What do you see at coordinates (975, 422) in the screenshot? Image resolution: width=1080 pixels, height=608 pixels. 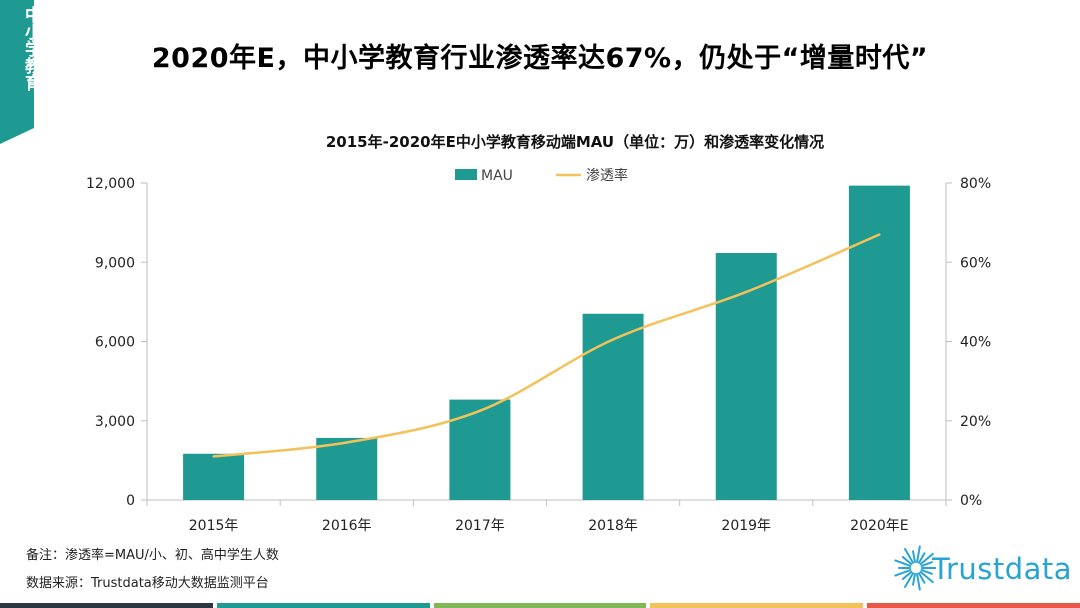 I see `right-tick-label: 20%` at bounding box center [975, 422].